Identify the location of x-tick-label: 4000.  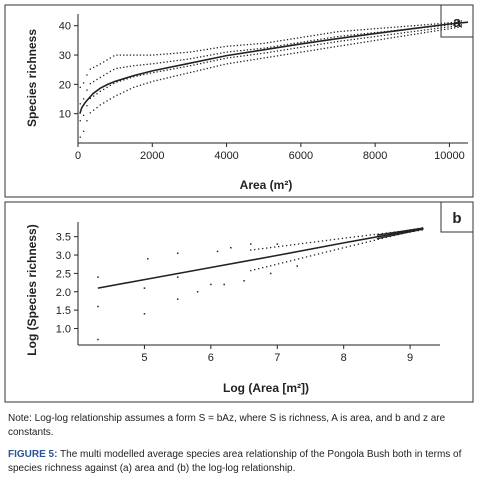
(226, 156).